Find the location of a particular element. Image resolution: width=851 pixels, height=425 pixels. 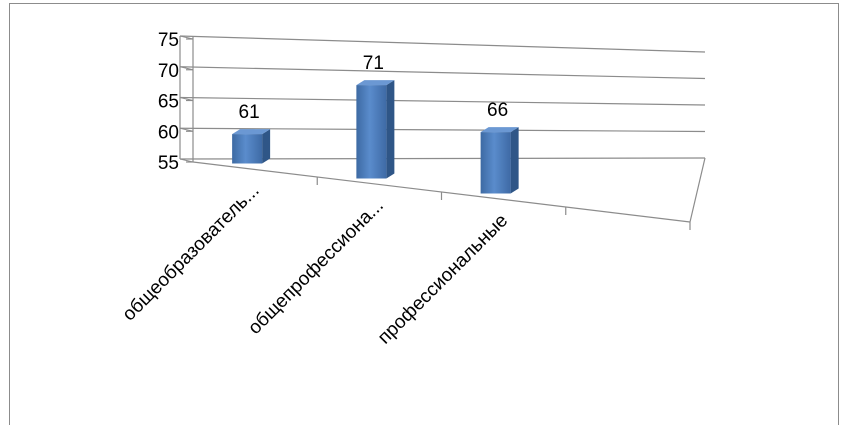

data-label: 71 is located at coordinates (373, 63).